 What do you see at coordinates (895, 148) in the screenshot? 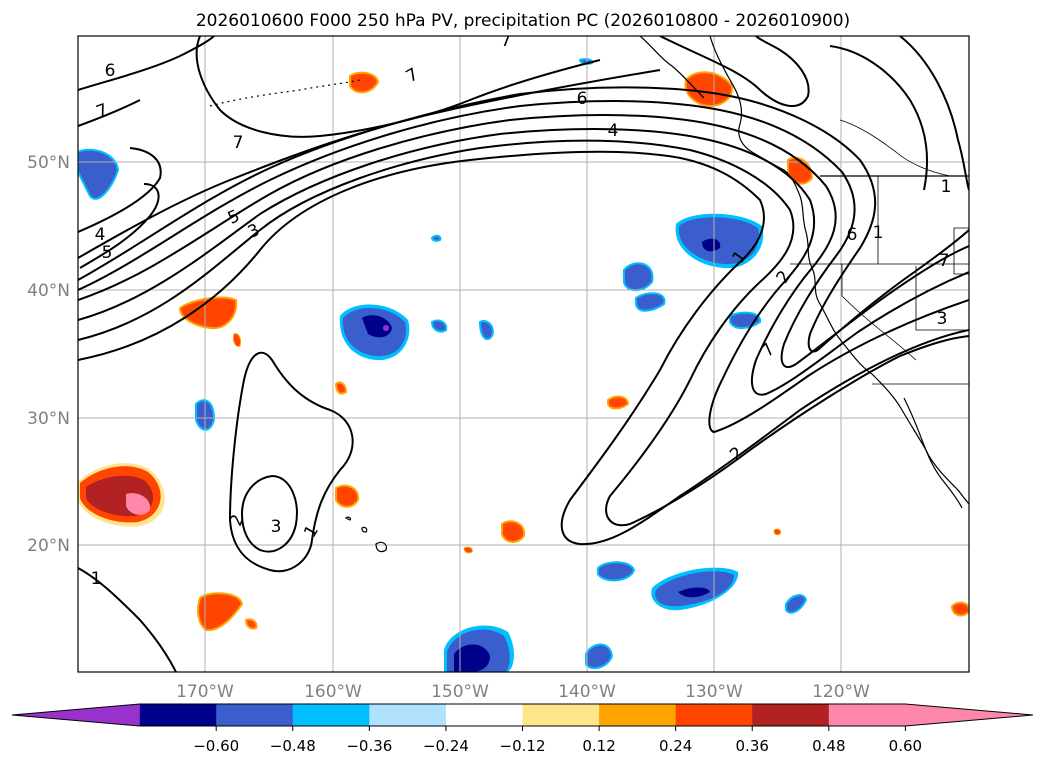
I see `canada-province-border` at bounding box center [895, 148].